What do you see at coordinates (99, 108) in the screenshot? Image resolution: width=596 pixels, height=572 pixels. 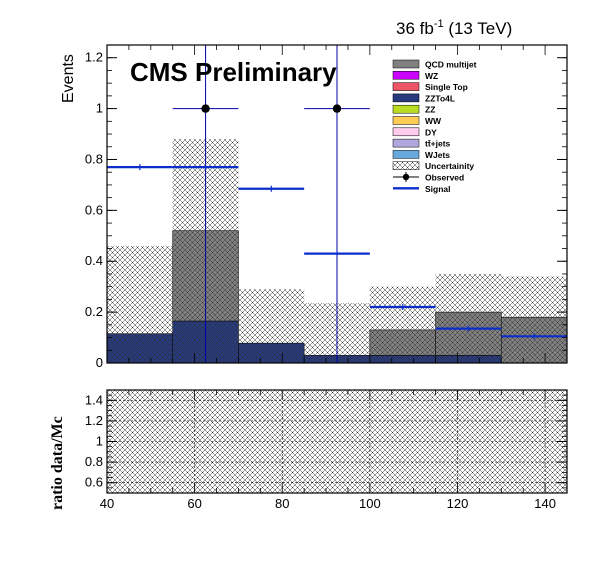 I see `main-y-tick-label-5: 1` at bounding box center [99, 108].